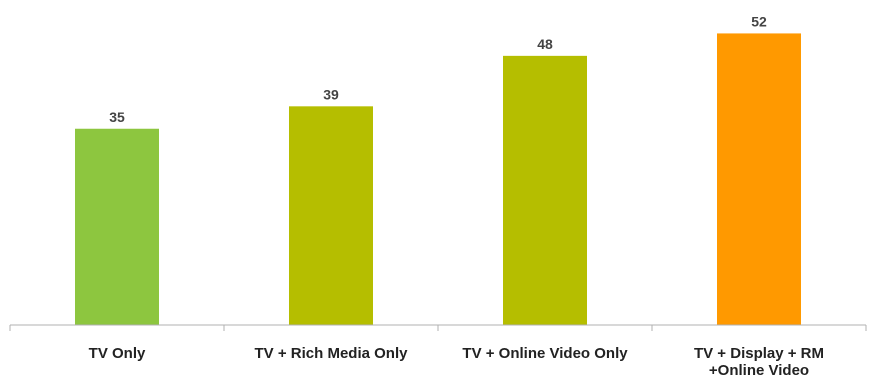  What do you see at coordinates (759, 21) in the screenshot?
I see `bar-value-label: 52` at bounding box center [759, 21].